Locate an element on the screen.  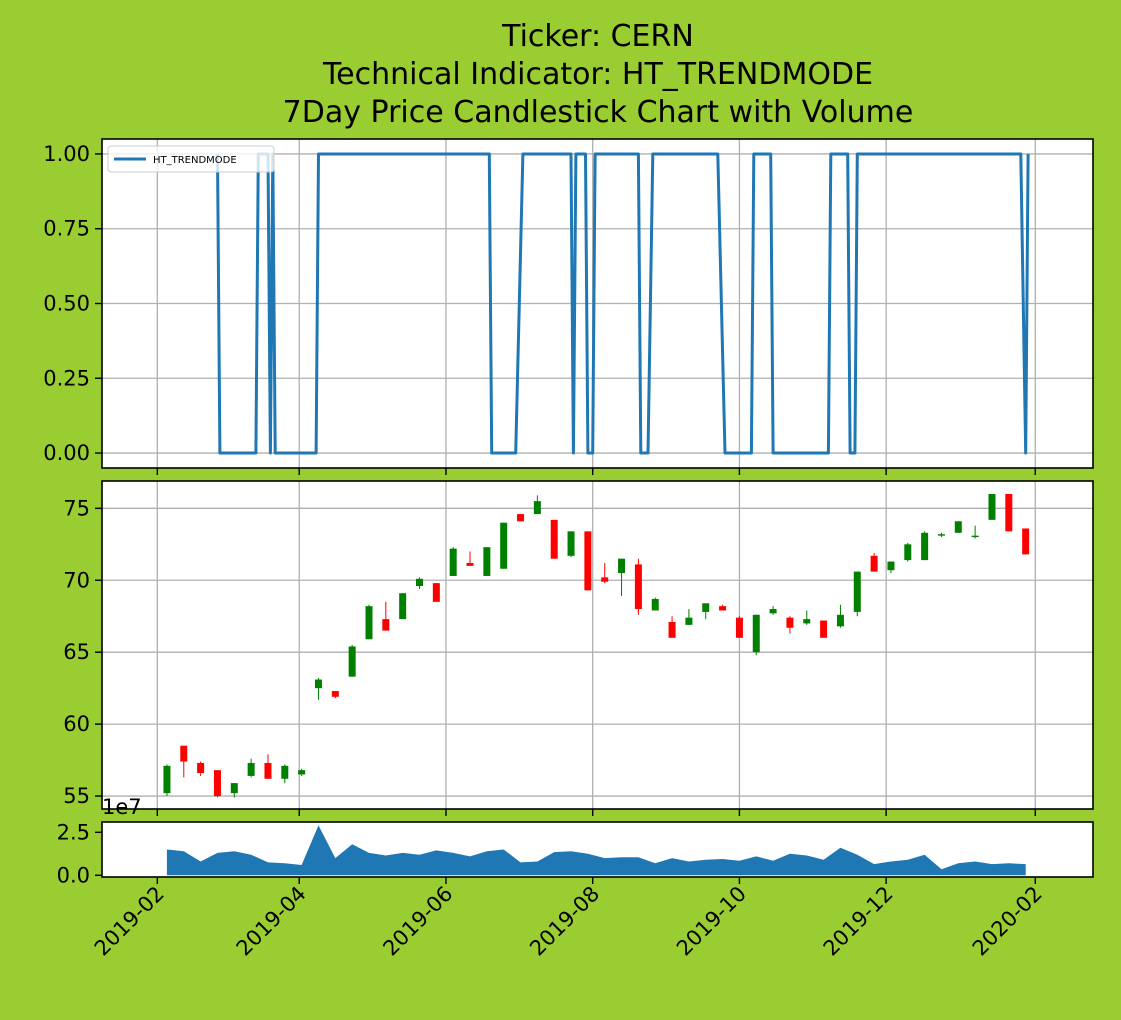
volume-area-fill is located at coordinates (596, 850).